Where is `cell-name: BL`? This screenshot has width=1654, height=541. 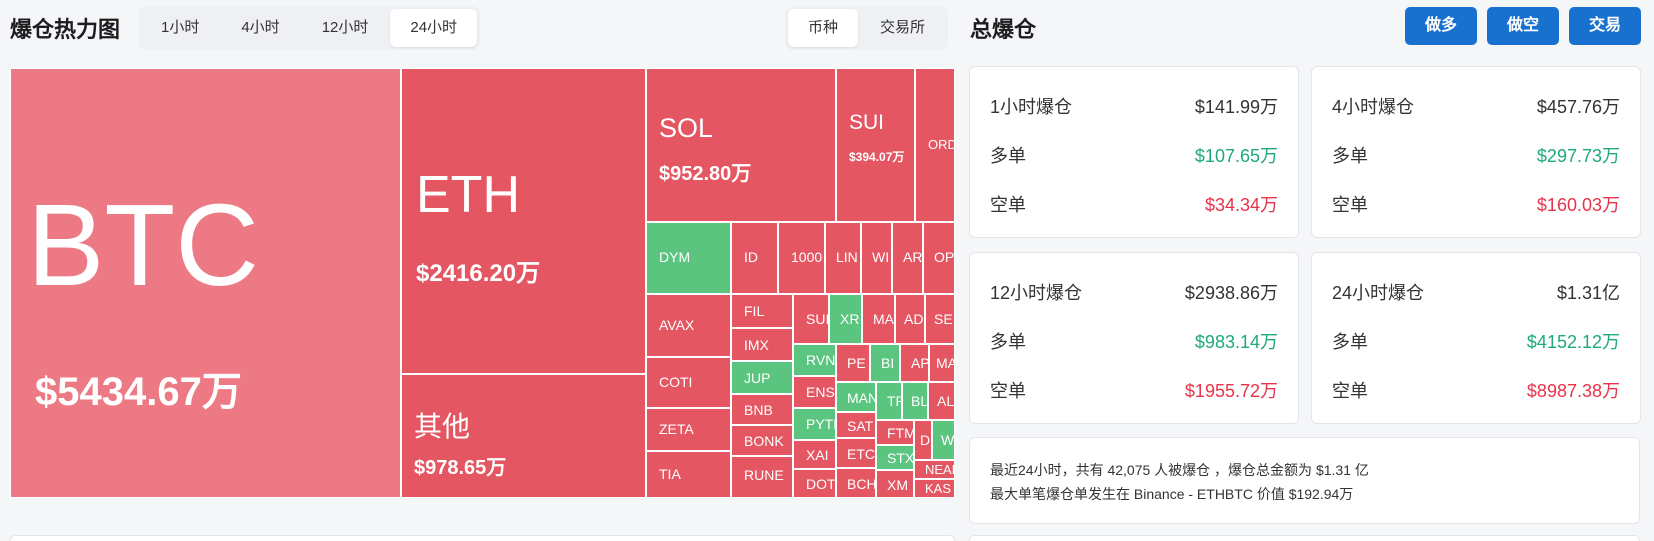
cell-name: BL is located at coordinates (919, 401).